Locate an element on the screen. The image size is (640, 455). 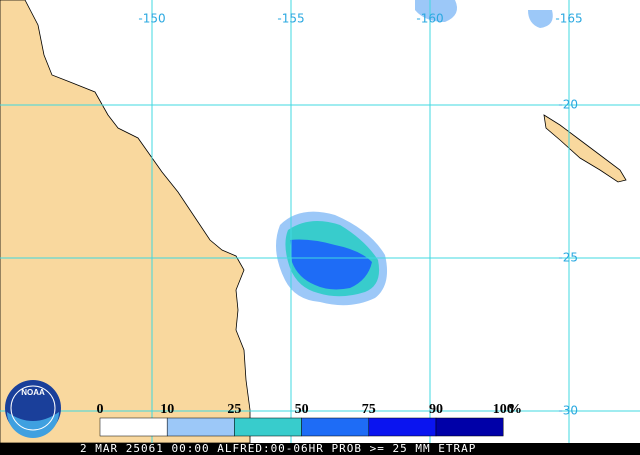
legend-label: 25 is located at coordinates (234, 409).